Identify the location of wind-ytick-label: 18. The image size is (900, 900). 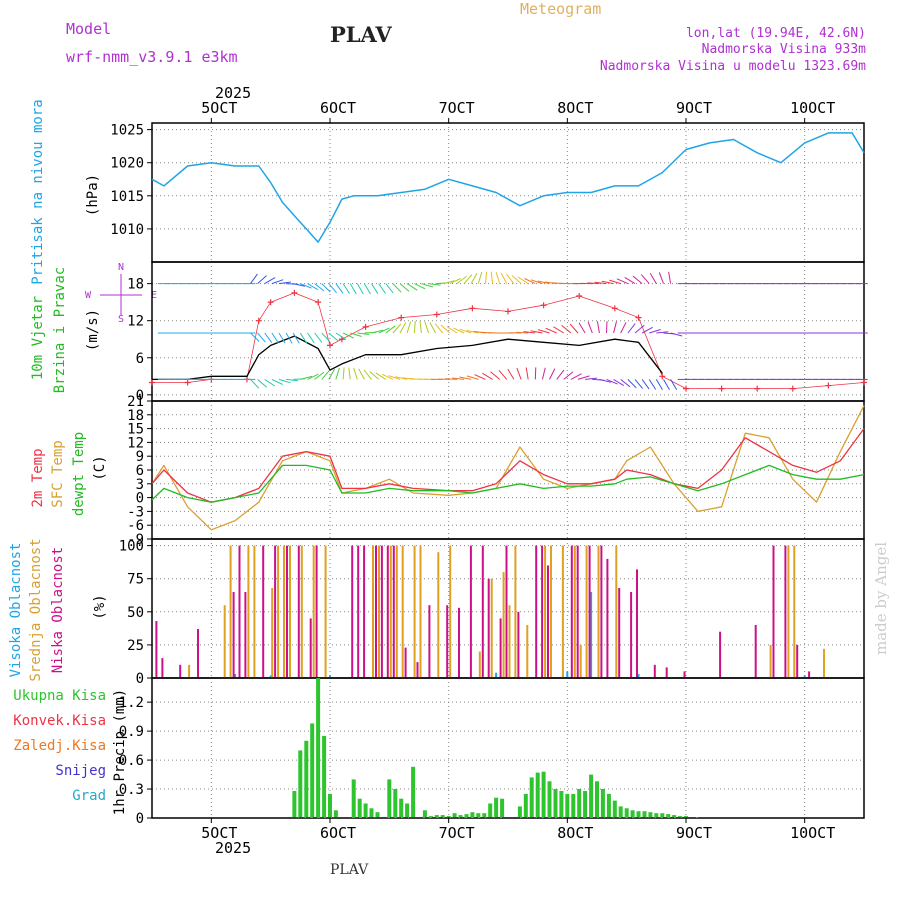
(135, 285).